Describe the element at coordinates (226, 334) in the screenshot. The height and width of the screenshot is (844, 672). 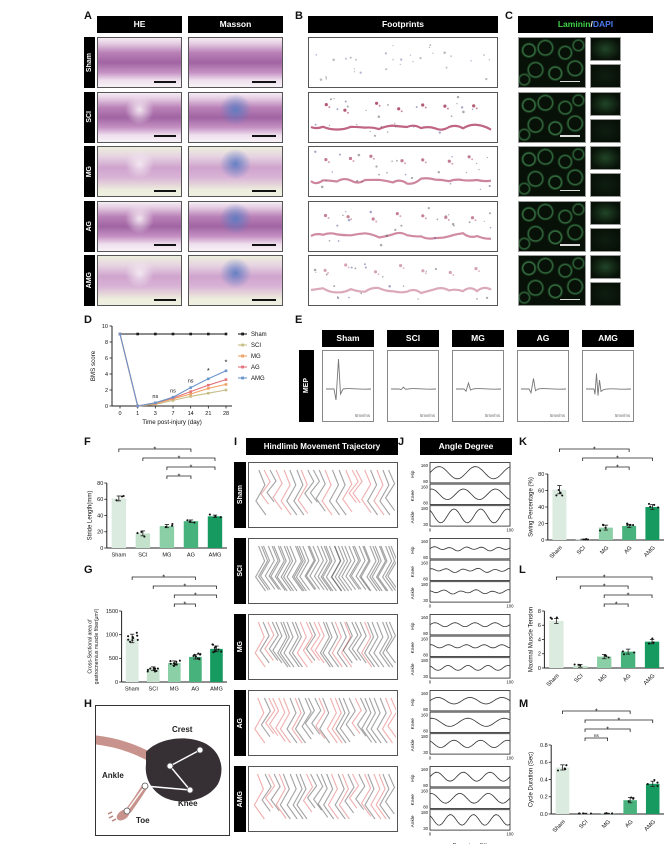
I see `data-point-sham` at that location.